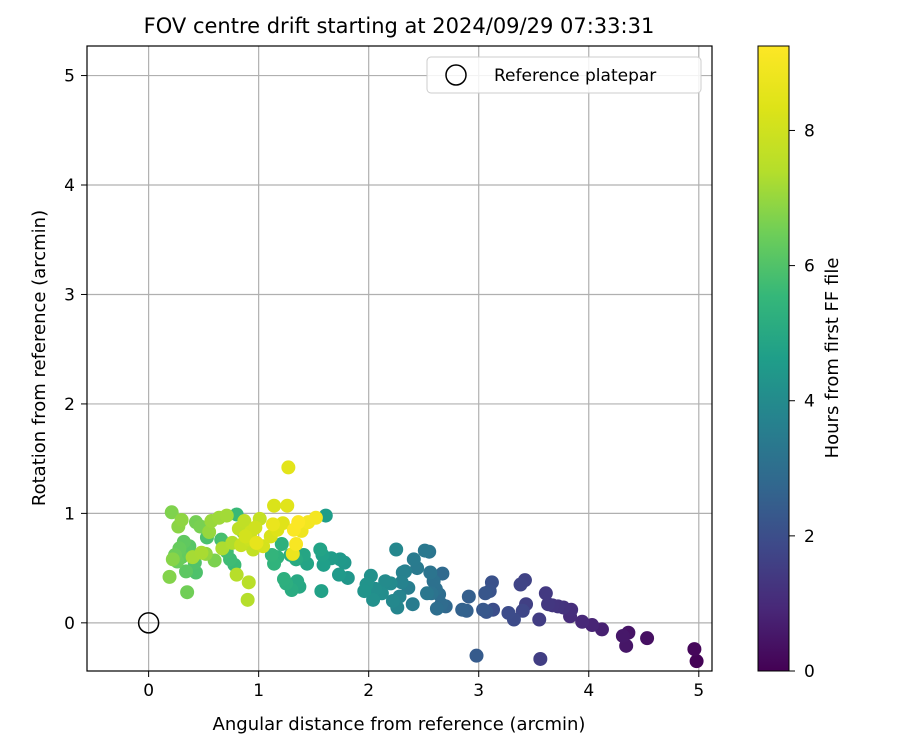 The image size is (900, 750). Describe the element at coordinates (802, 401) in the screenshot. I see `colorbar-ticks: 0 2 4 6 8` at that location.